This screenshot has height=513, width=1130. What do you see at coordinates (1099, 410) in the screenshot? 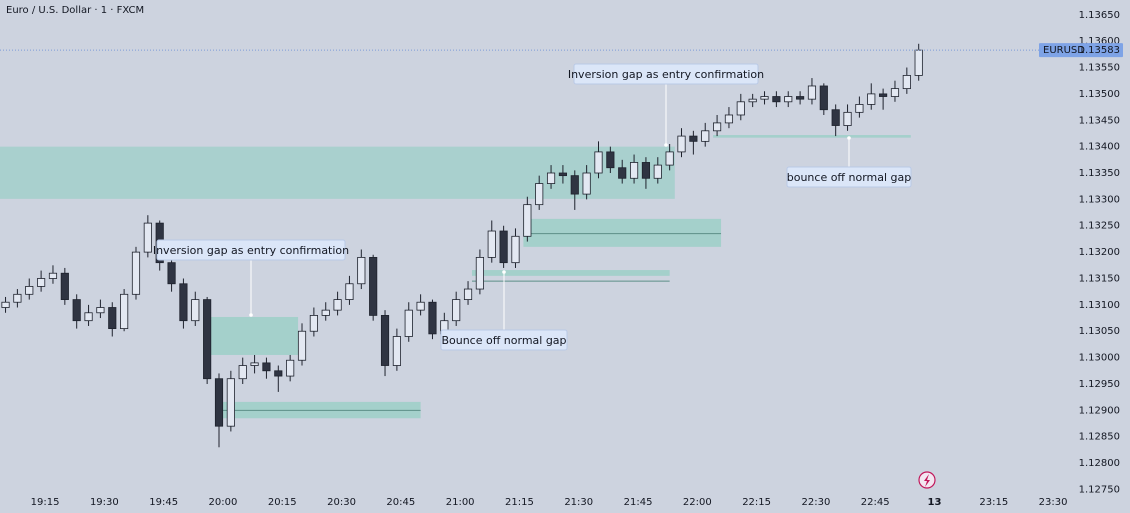
I see `y-tick-label: 1.12900` at bounding box center [1099, 410].